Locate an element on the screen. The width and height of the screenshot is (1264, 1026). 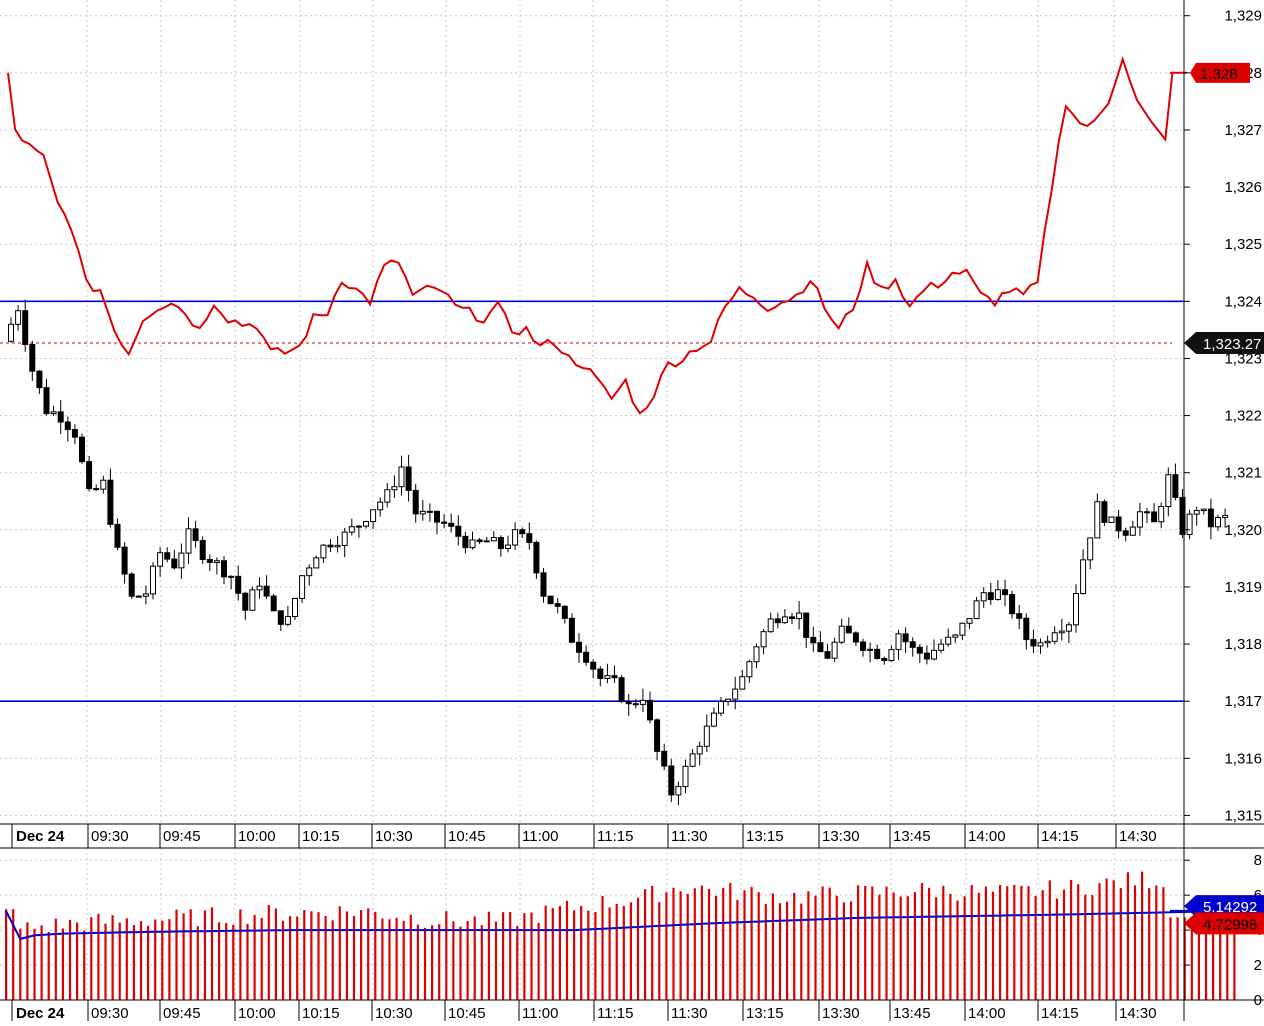
x-axis-time-label: 14:15 is located at coordinates (1060, 1013).